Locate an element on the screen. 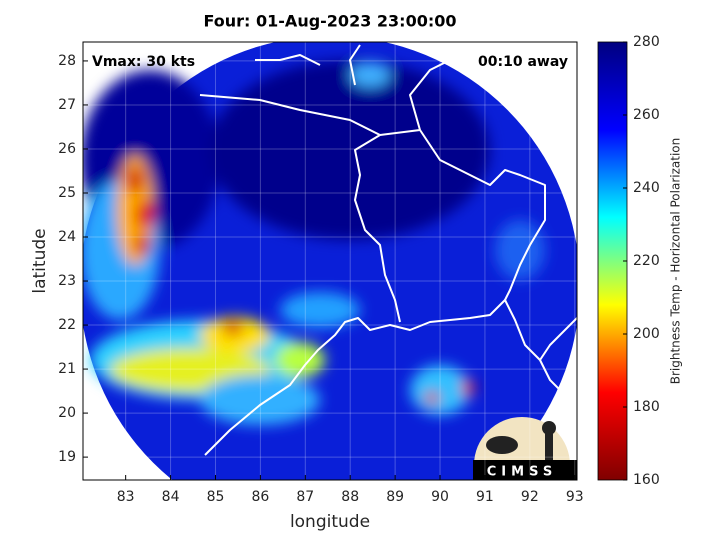  x-tick-label: 92 is located at coordinates (530, 497).